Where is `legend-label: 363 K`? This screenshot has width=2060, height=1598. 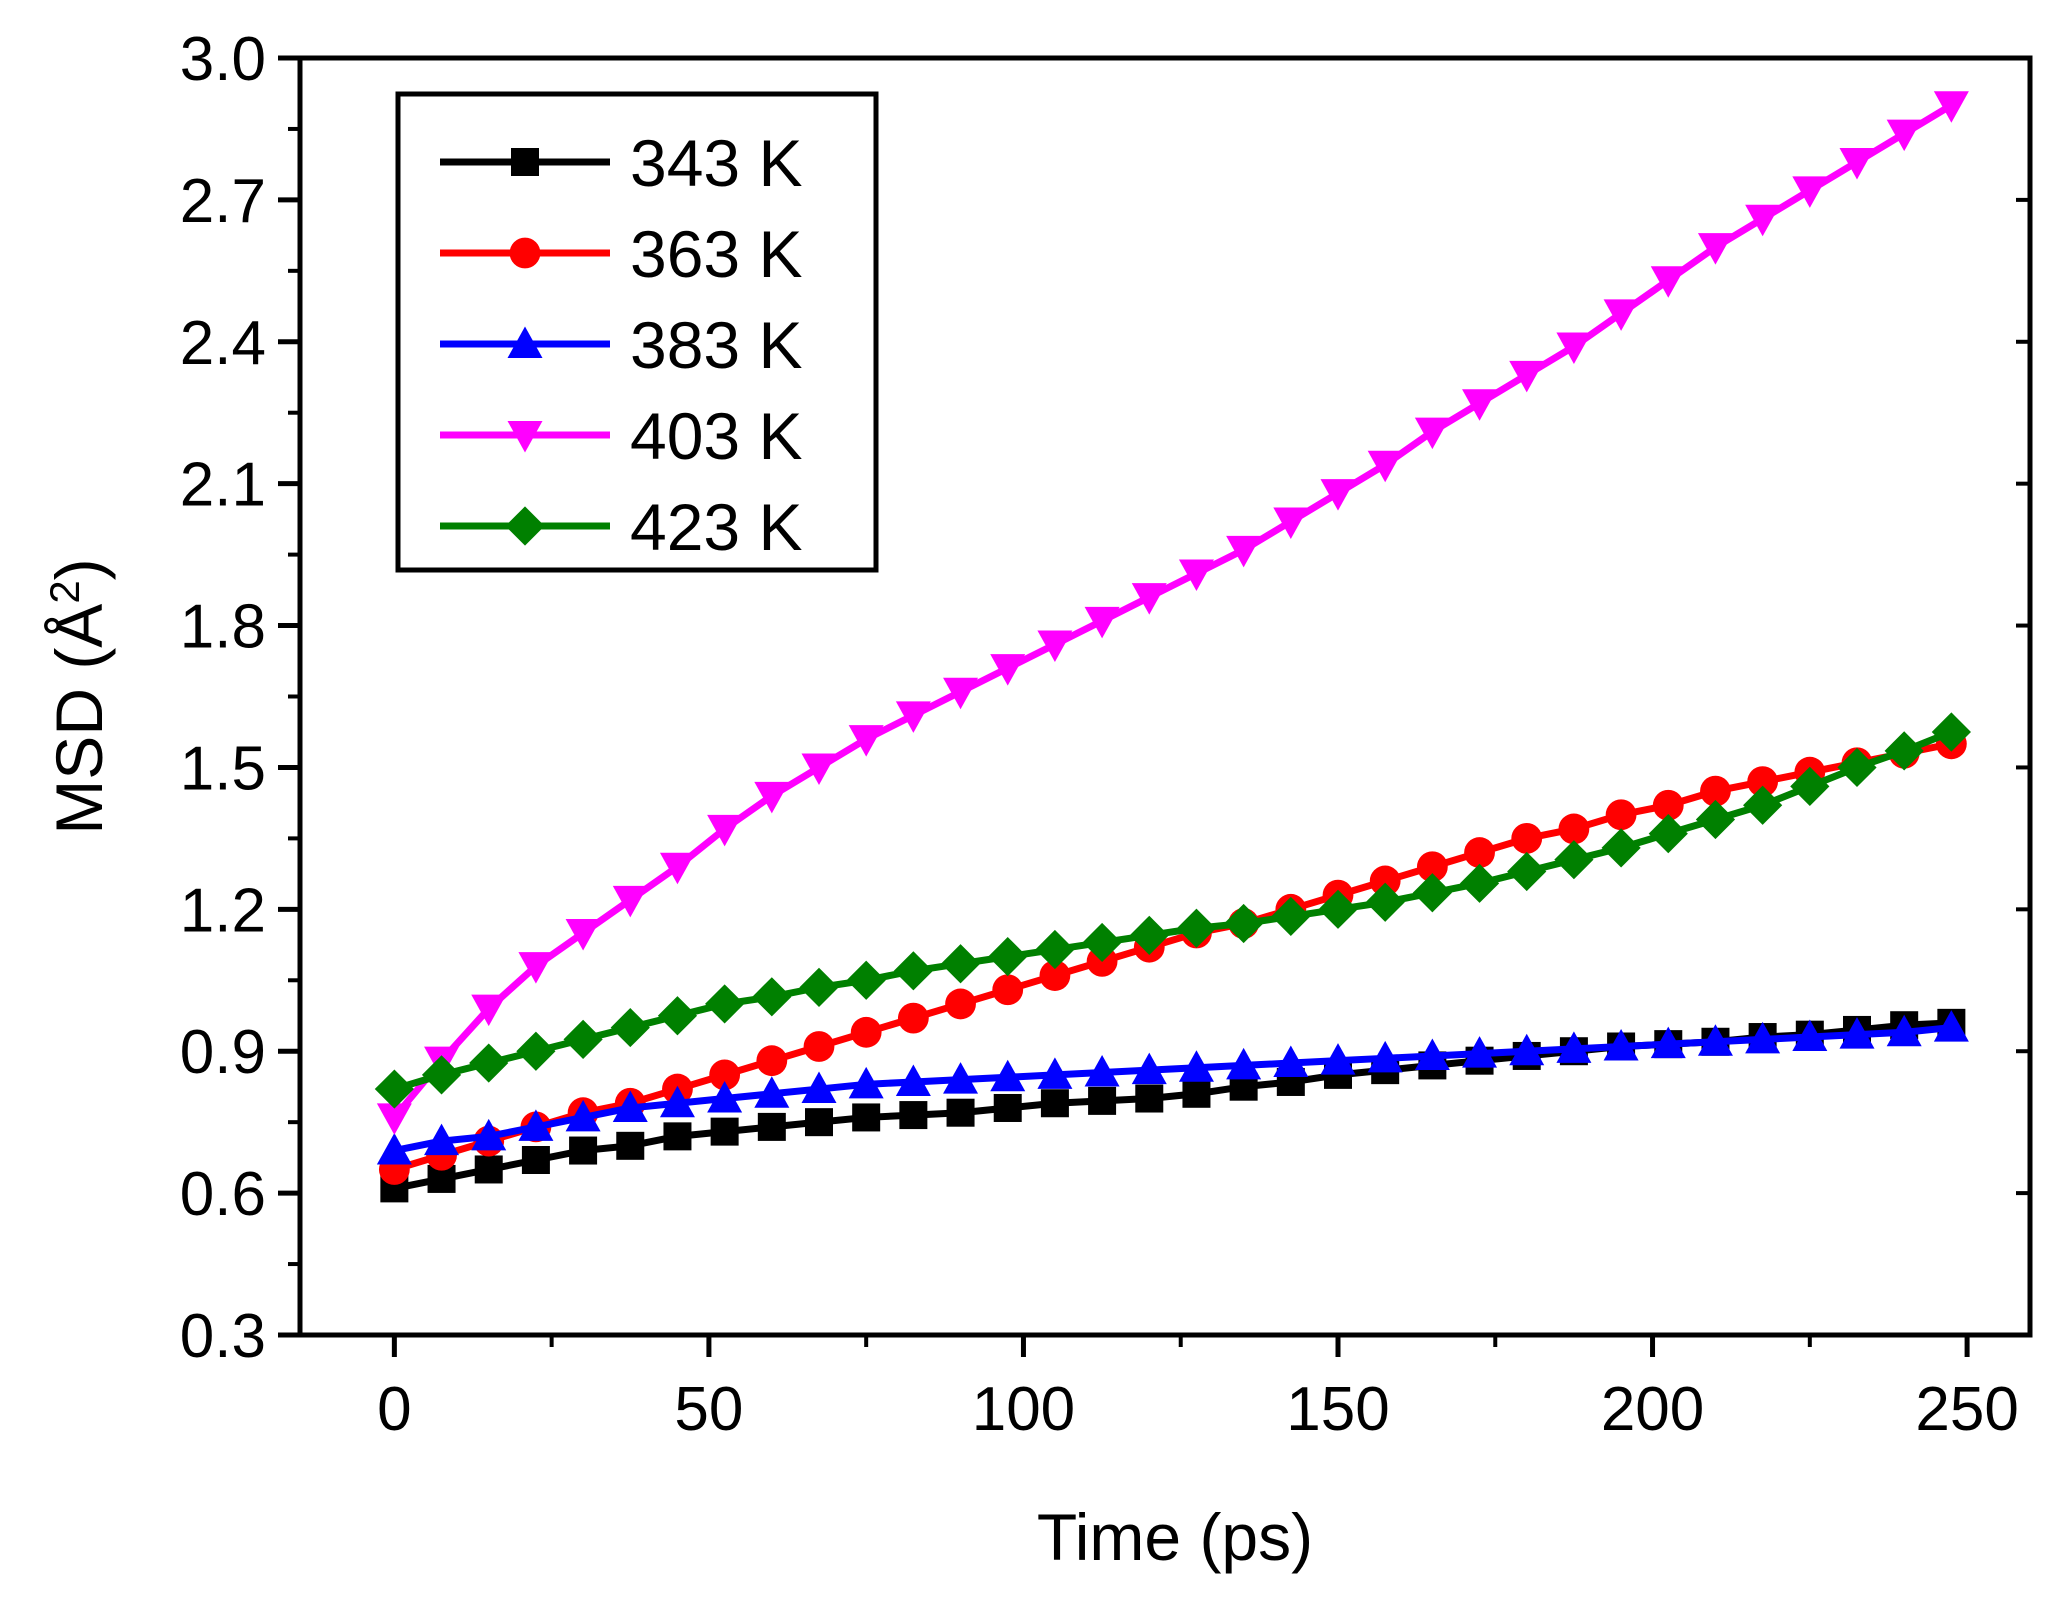
legend-label: 363 K is located at coordinates (716, 254).